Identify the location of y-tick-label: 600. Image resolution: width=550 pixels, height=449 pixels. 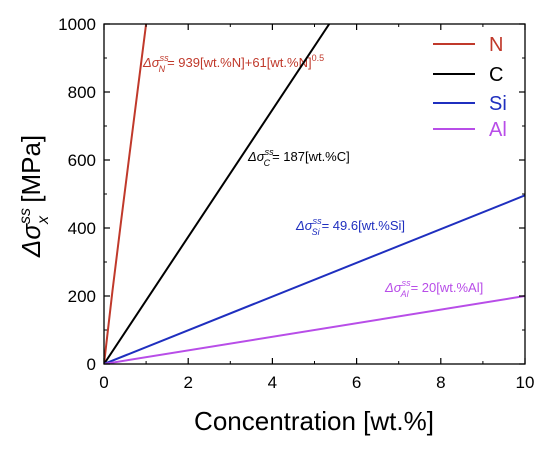
(82, 160).